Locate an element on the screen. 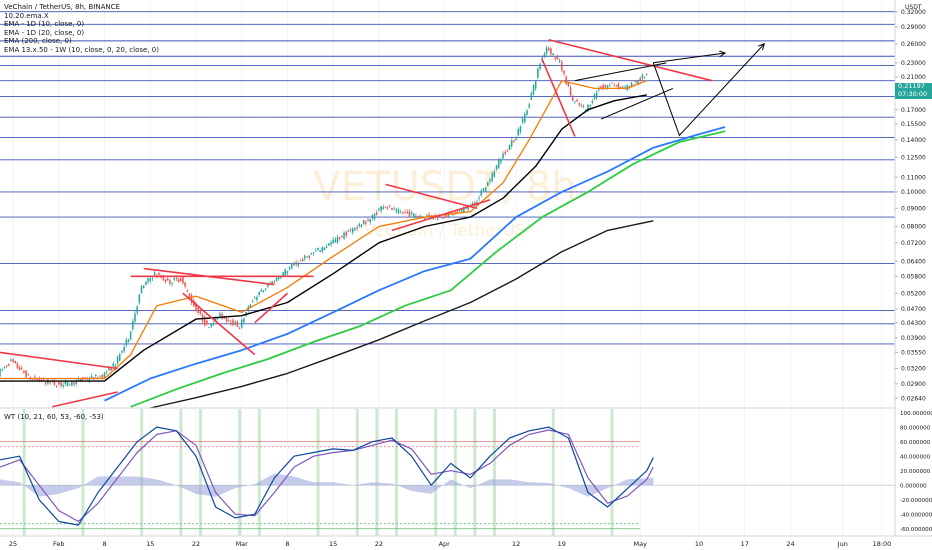 Image resolution: width=932 pixels, height=550 pixels. y-tick-label: 0.03200 is located at coordinates (913, 369).